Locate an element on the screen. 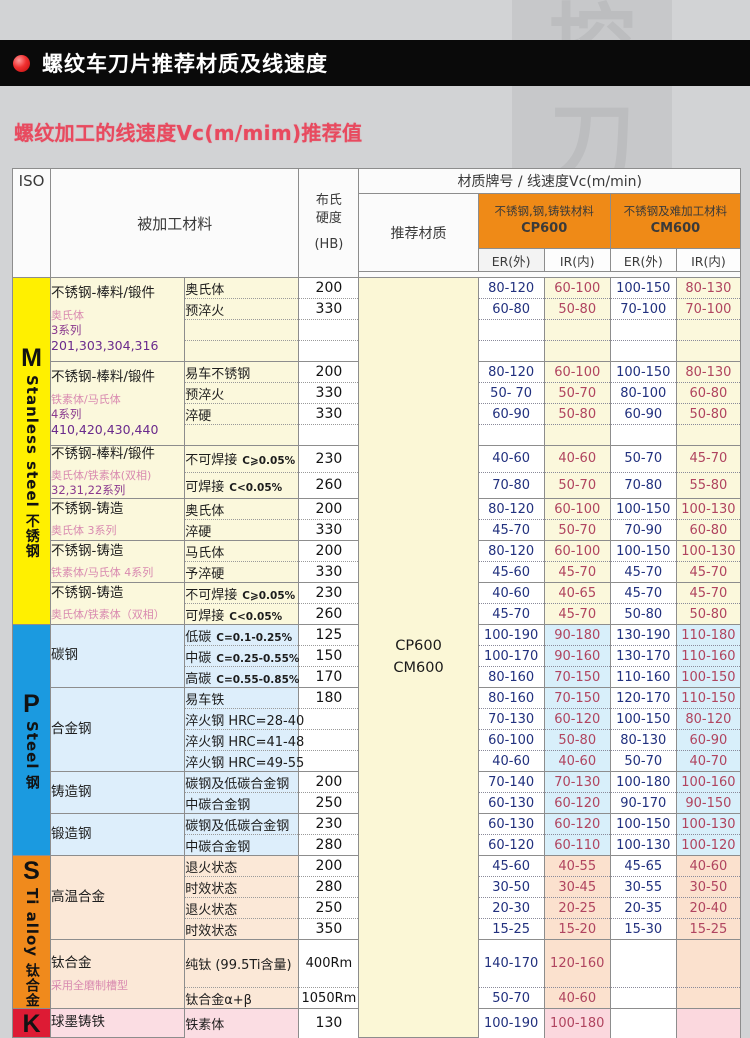 This screenshot has width=750, height=1038. material-title: 铸造钢 is located at coordinates (71, 791).